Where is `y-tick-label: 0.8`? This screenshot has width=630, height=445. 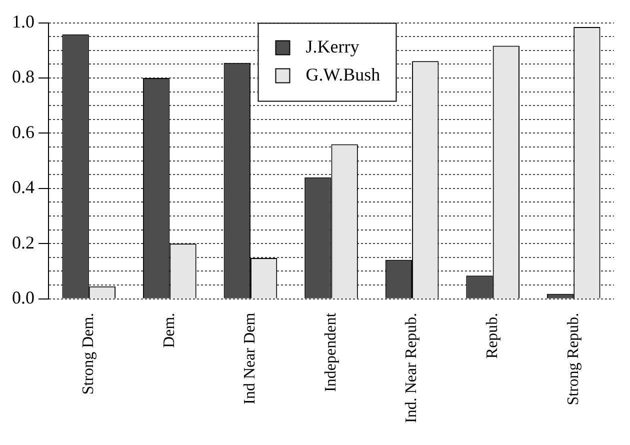 y-tick-label: 0.8 is located at coordinates (23, 76).